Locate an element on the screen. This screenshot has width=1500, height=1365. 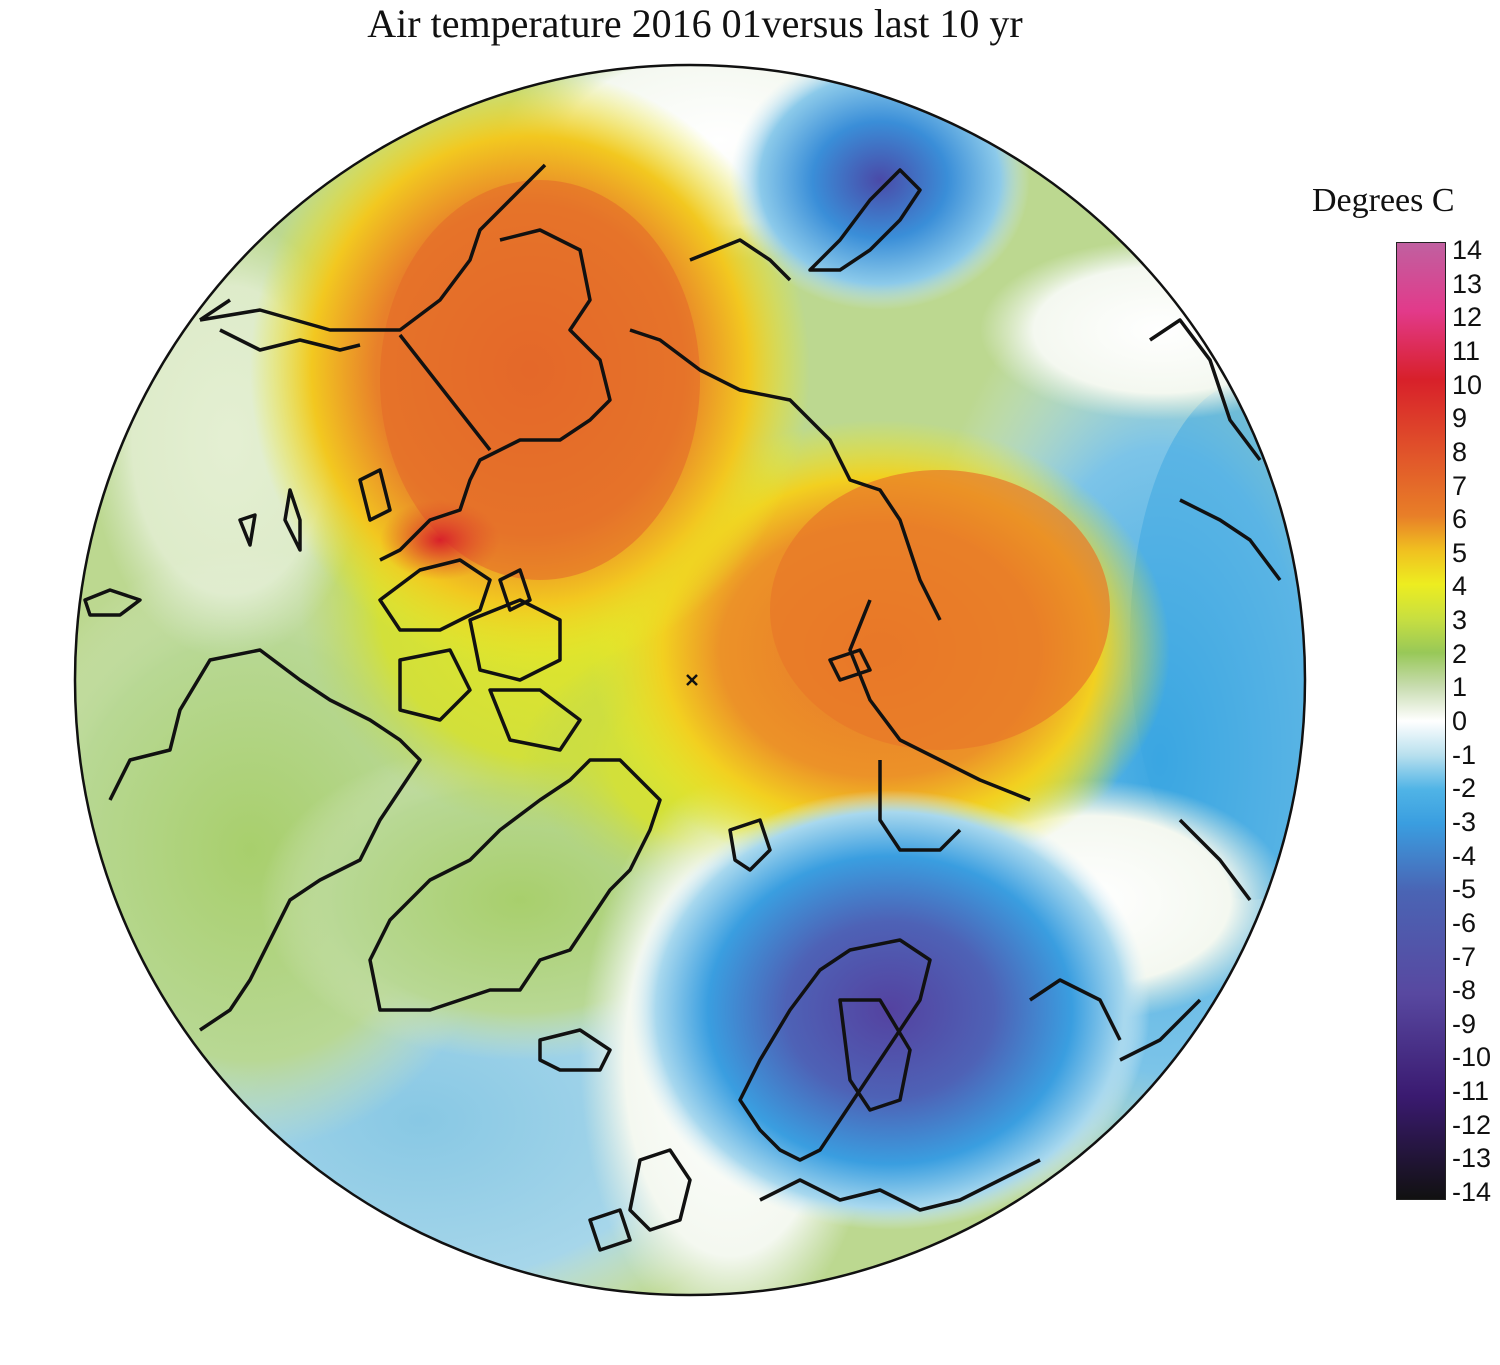
colorbar-tick-label: 10 is located at coordinates (1467, 384).